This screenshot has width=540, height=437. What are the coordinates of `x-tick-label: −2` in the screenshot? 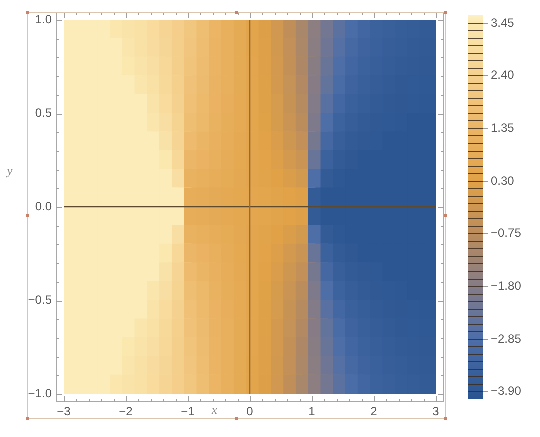 It's located at (126, 411).